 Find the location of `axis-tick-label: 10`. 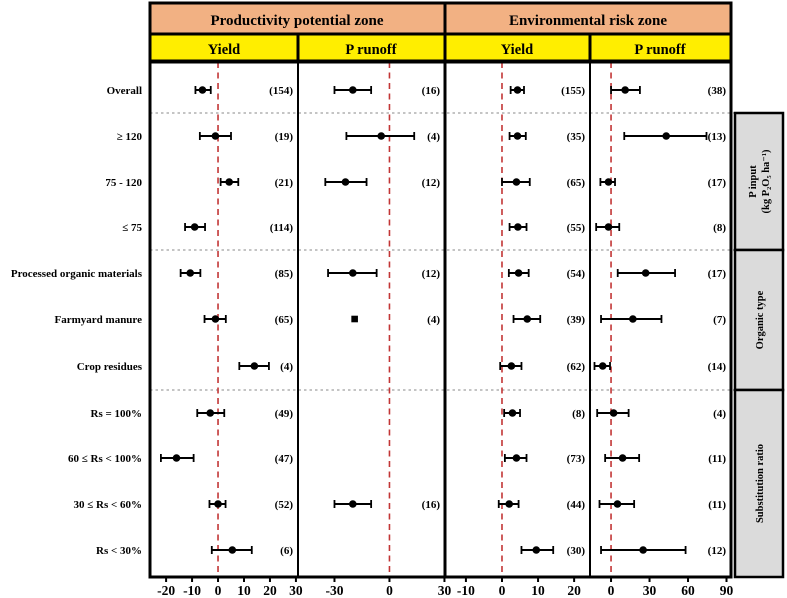

axis-tick-label: 10 is located at coordinates (538, 590).